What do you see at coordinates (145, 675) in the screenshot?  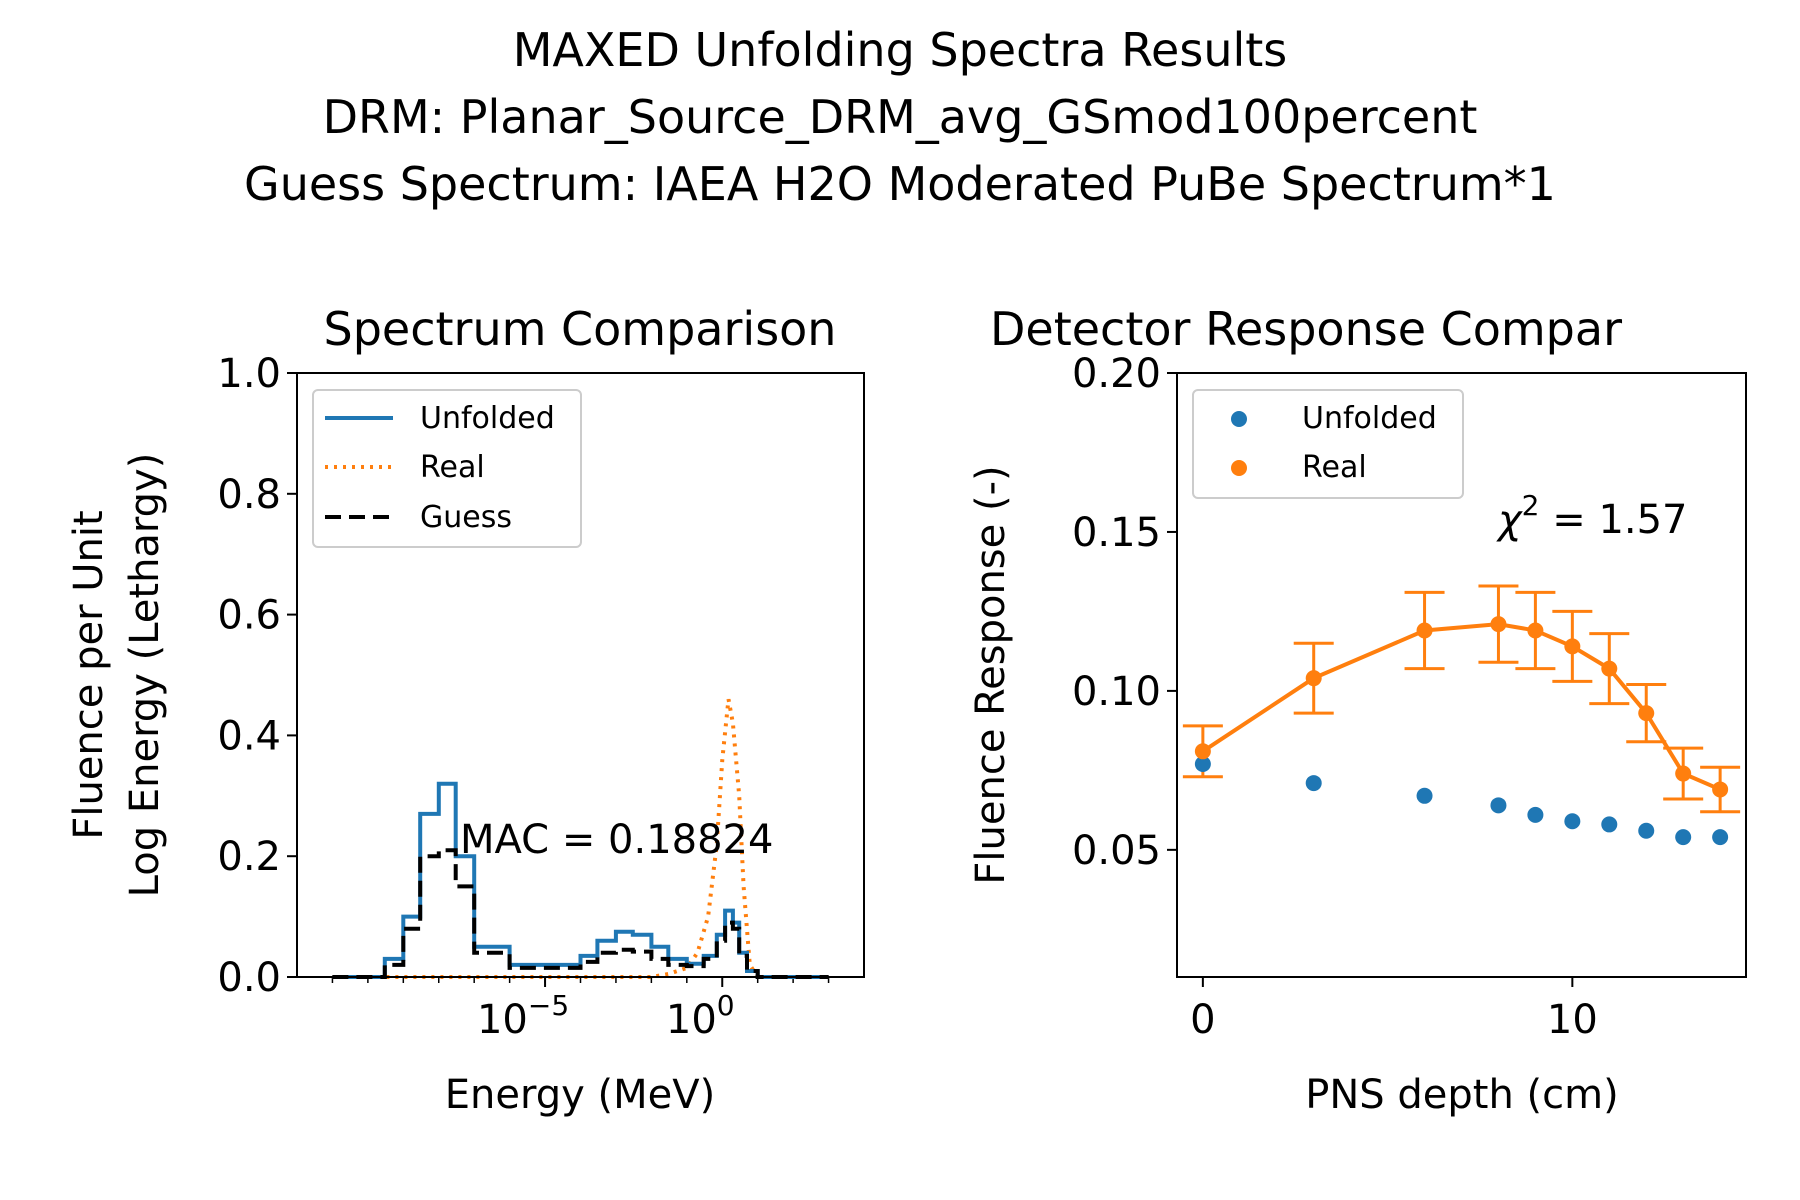 I see `spectrum-y-label-line-2: Log Energy (Lethargy)` at bounding box center [145, 675].